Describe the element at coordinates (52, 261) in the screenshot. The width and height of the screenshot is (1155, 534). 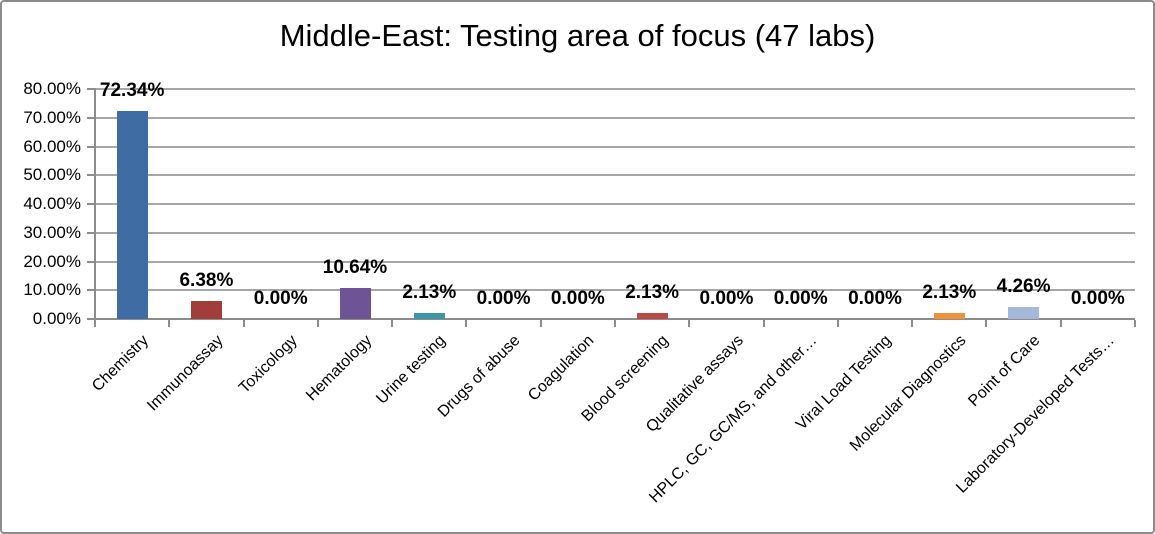
I see `y-axis-tick-label: 20.00%` at that location.